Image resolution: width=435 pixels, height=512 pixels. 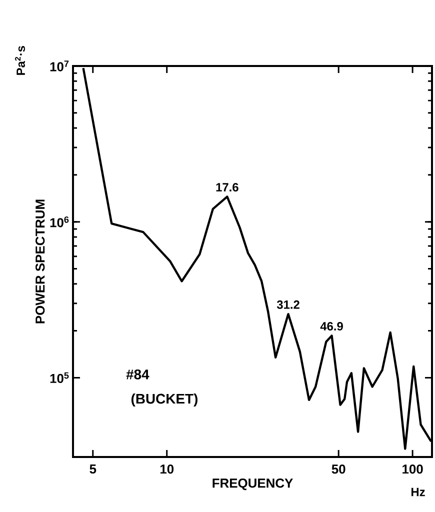 What do you see at coordinates (418, 492) in the screenshot?
I see `text: Hz` at bounding box center [418, 492].